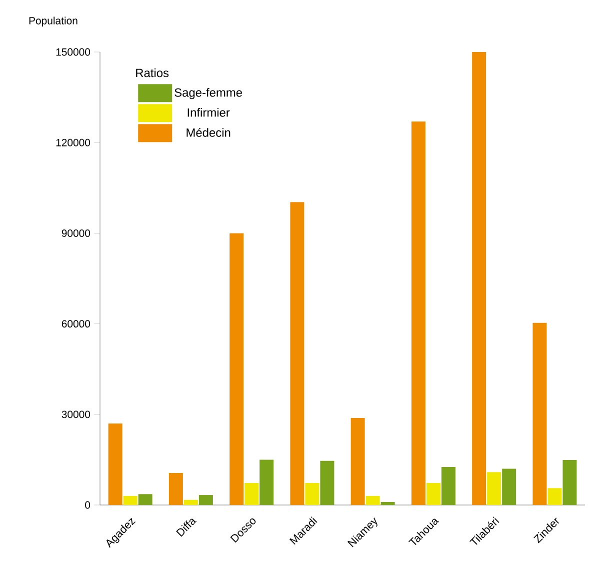 The image size is (592, 587). What do you see at coordinates (73, 52) in the screenshot?
I see `y-tick-label: 150000` at bounding box center [73, 52].